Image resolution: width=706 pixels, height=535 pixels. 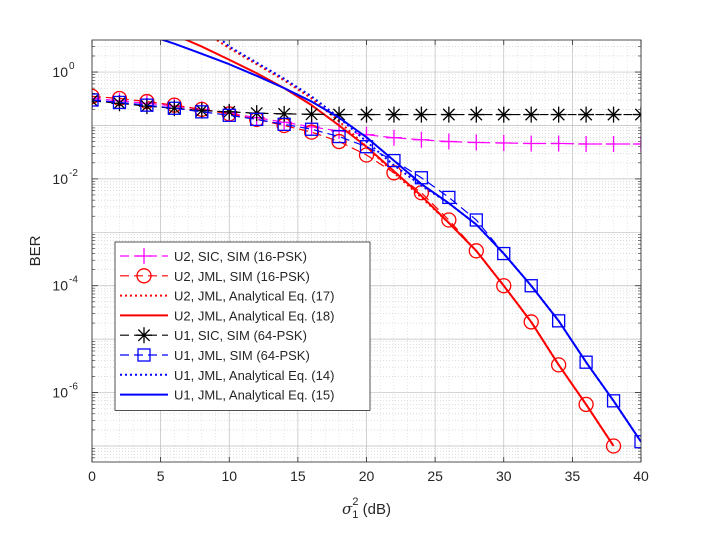 What do you see at coordinates (254, 315) in the screenshot?
I see `legend-label: U2, JML, Analytical Eq. (18)` at bounding box center [254, 315].